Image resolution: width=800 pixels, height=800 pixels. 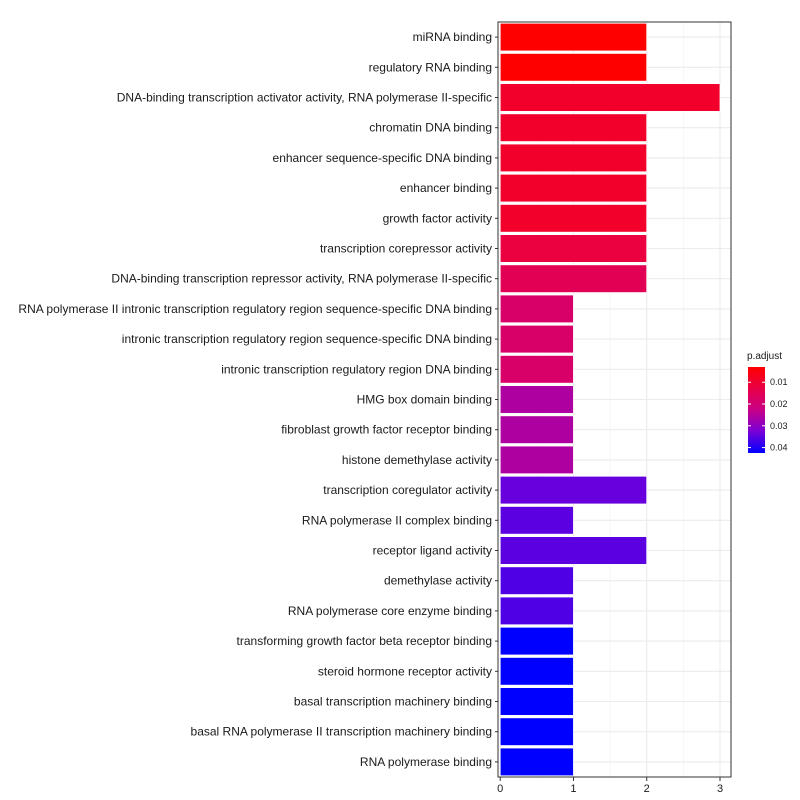 I want to click on x-tick-label: 1, so click(x=573, y=789).